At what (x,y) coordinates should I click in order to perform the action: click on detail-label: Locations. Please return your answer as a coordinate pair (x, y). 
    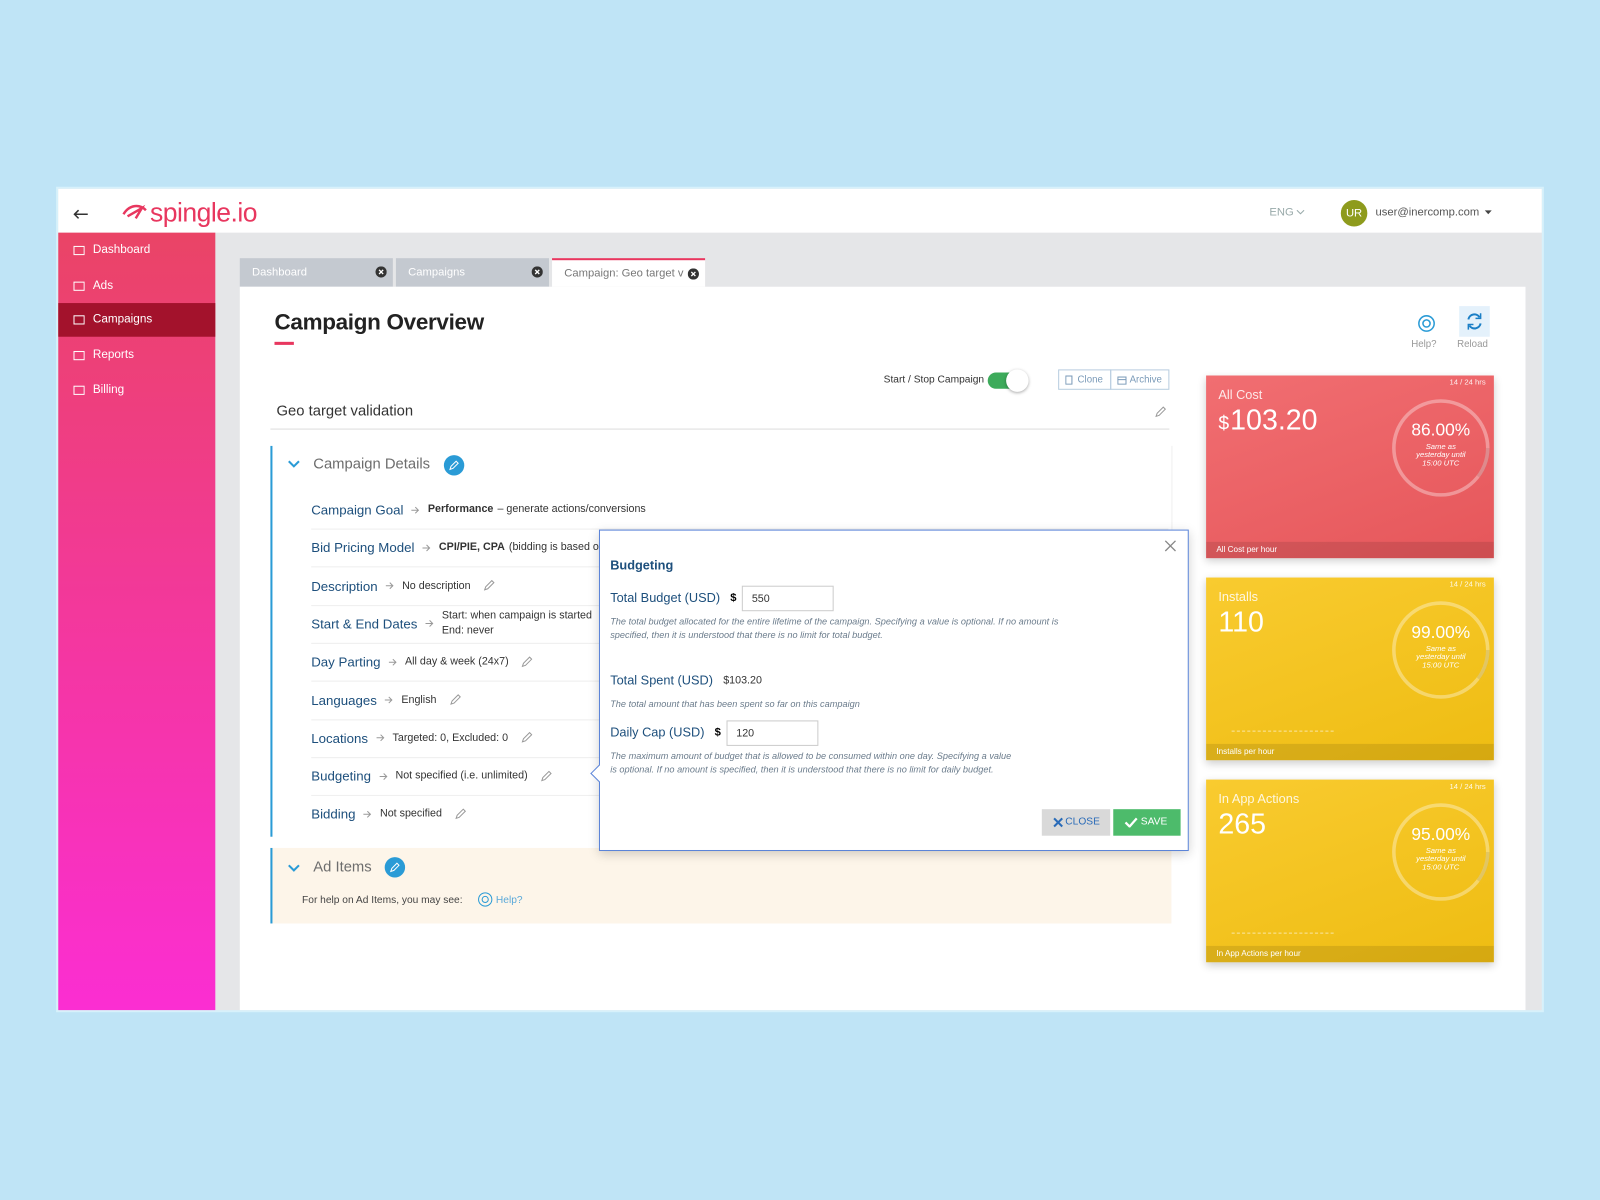
    Looking at the image, I should click on (340, 738).